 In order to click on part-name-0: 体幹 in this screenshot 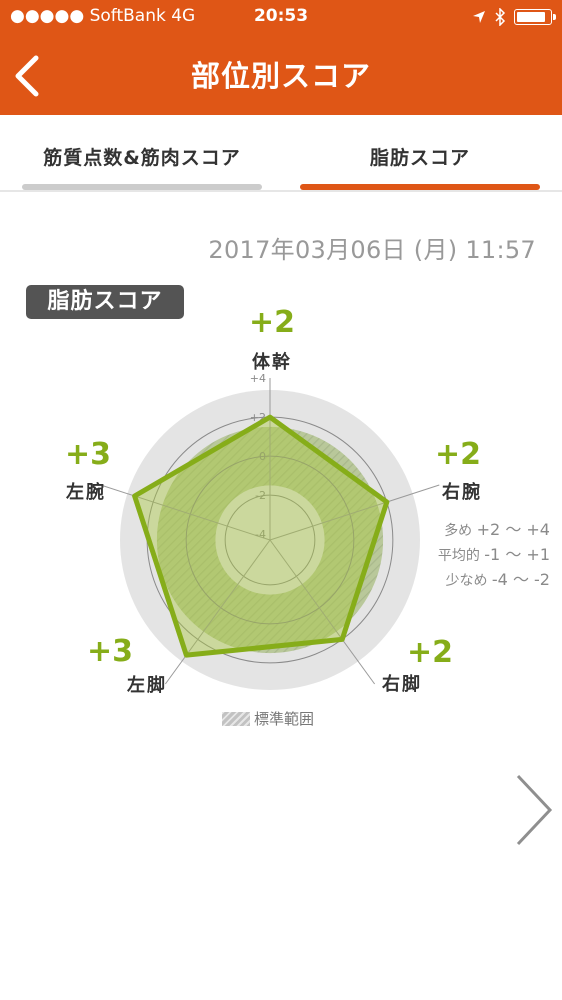, I will do `click(272, 362)`.